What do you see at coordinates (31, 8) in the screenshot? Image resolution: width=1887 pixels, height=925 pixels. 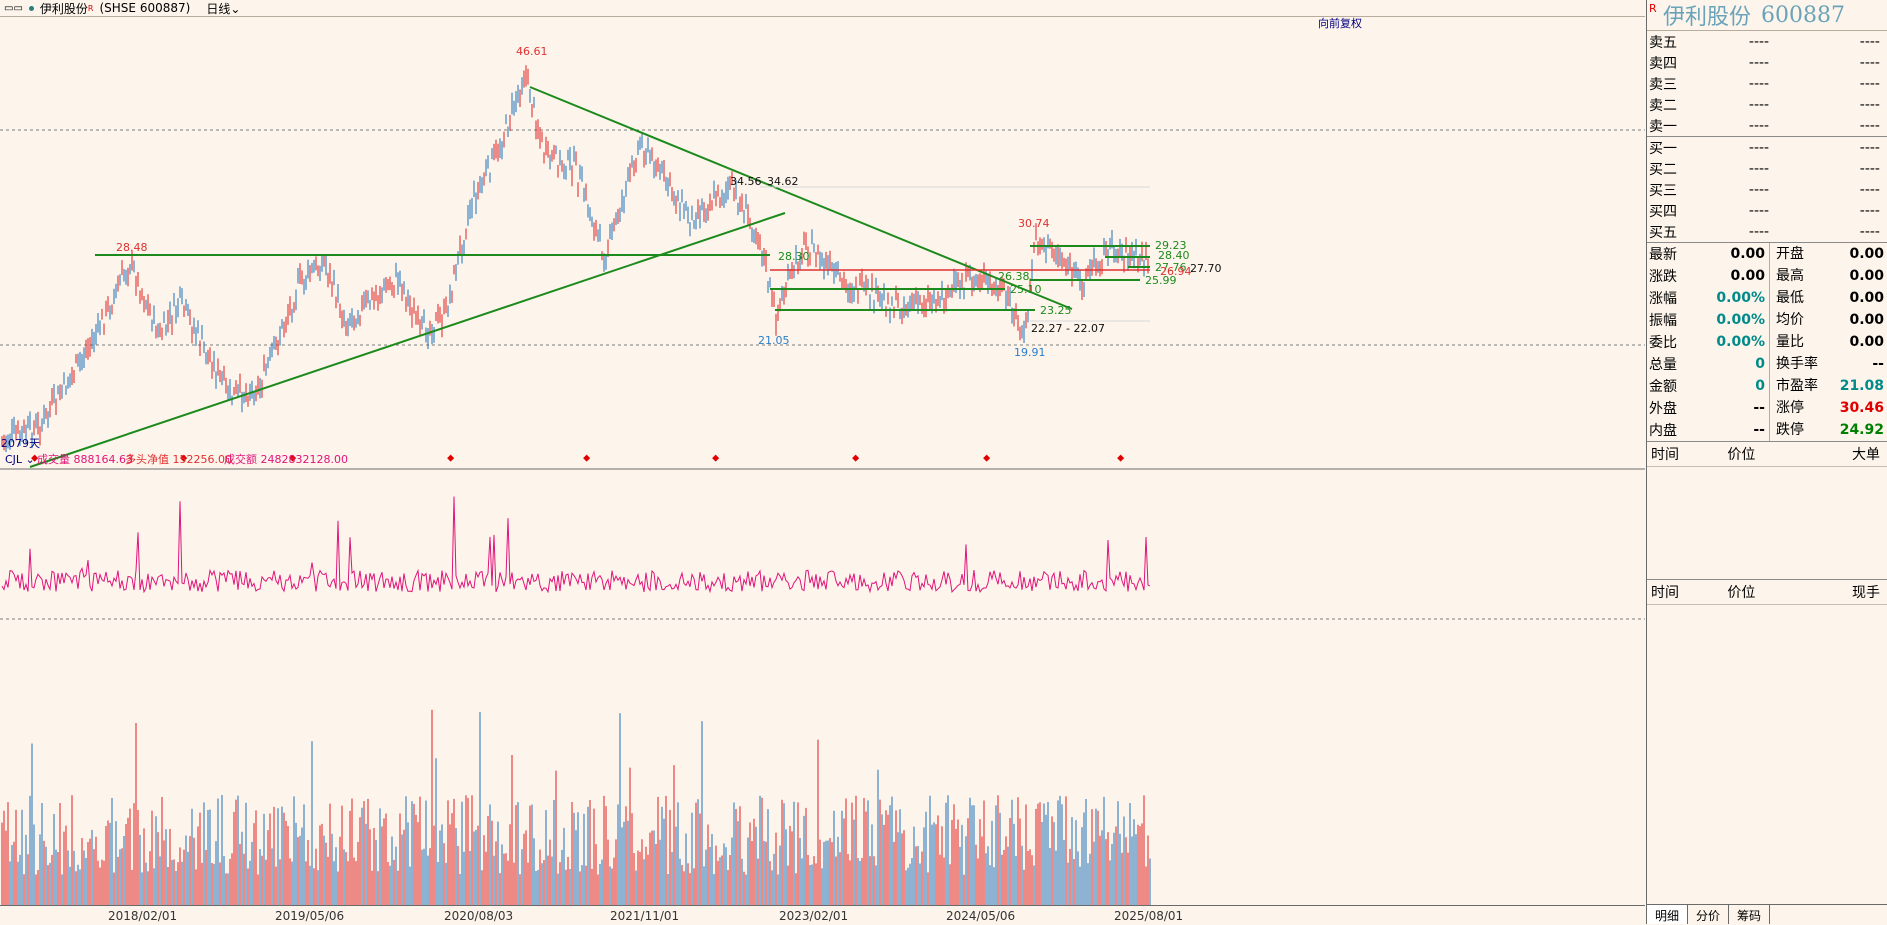 I see `status-dot-icon` at bounding box center [31, 8].